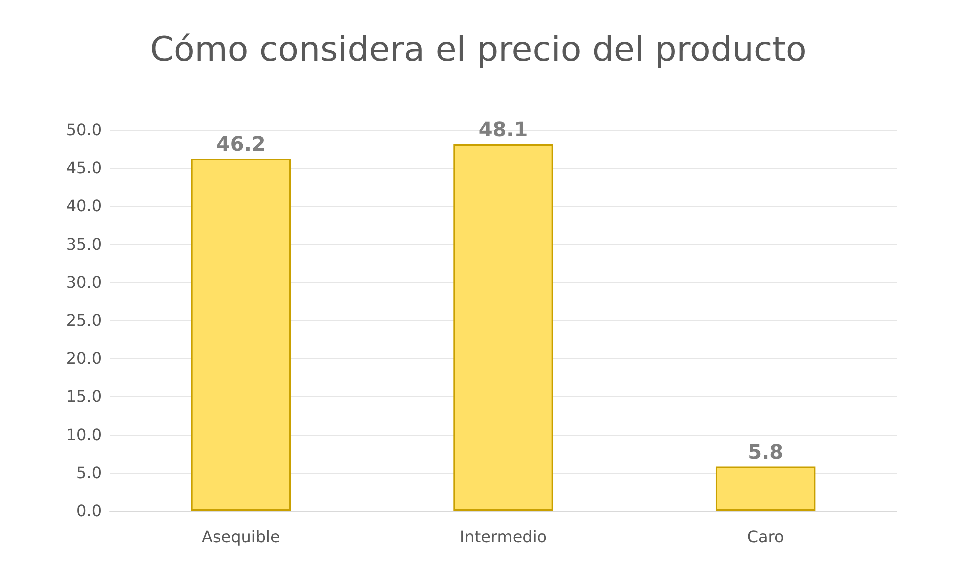  What do you see at coordinates (84, 130) in the screenshot?
I see `y-tick-label: 50.0` at bounding box center [84, 130].